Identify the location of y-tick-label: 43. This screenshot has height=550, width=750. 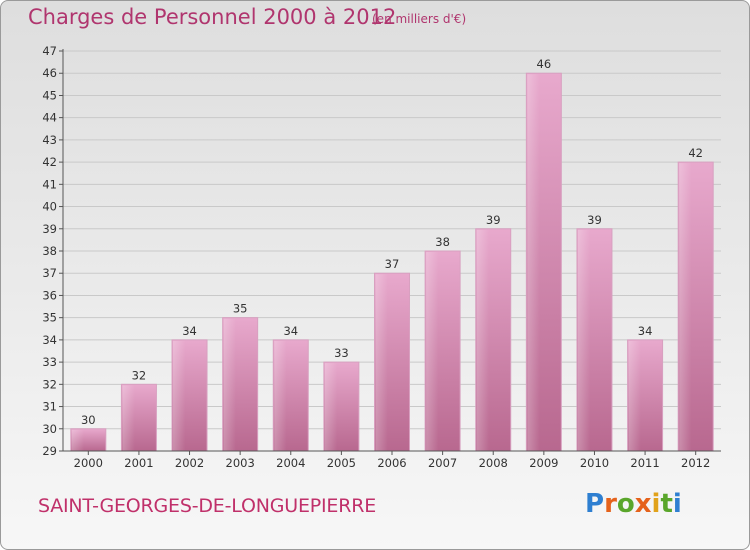
(49, 140).